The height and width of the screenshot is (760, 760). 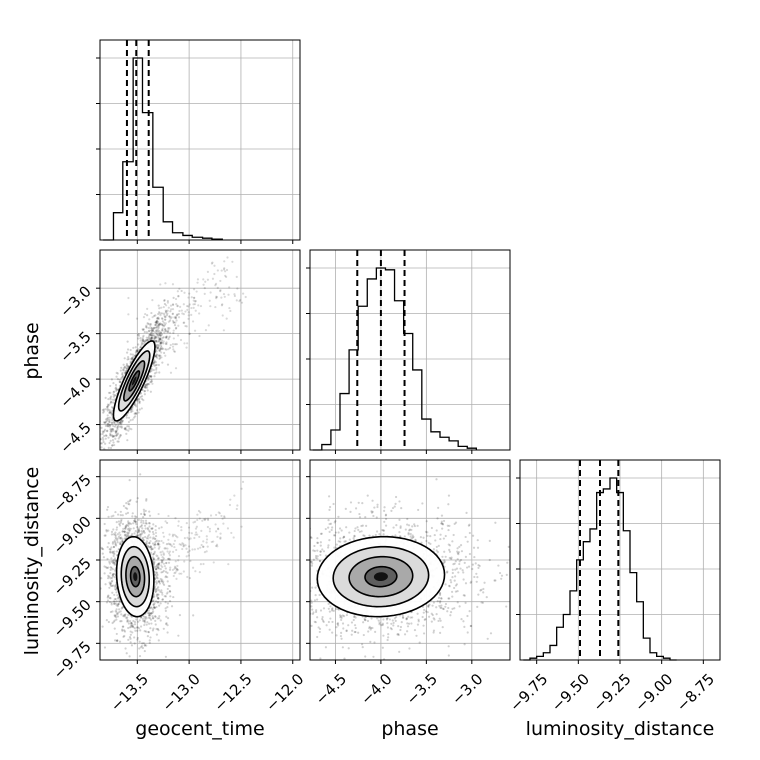 I want to click on contour-line, so click(x=134, y=381).